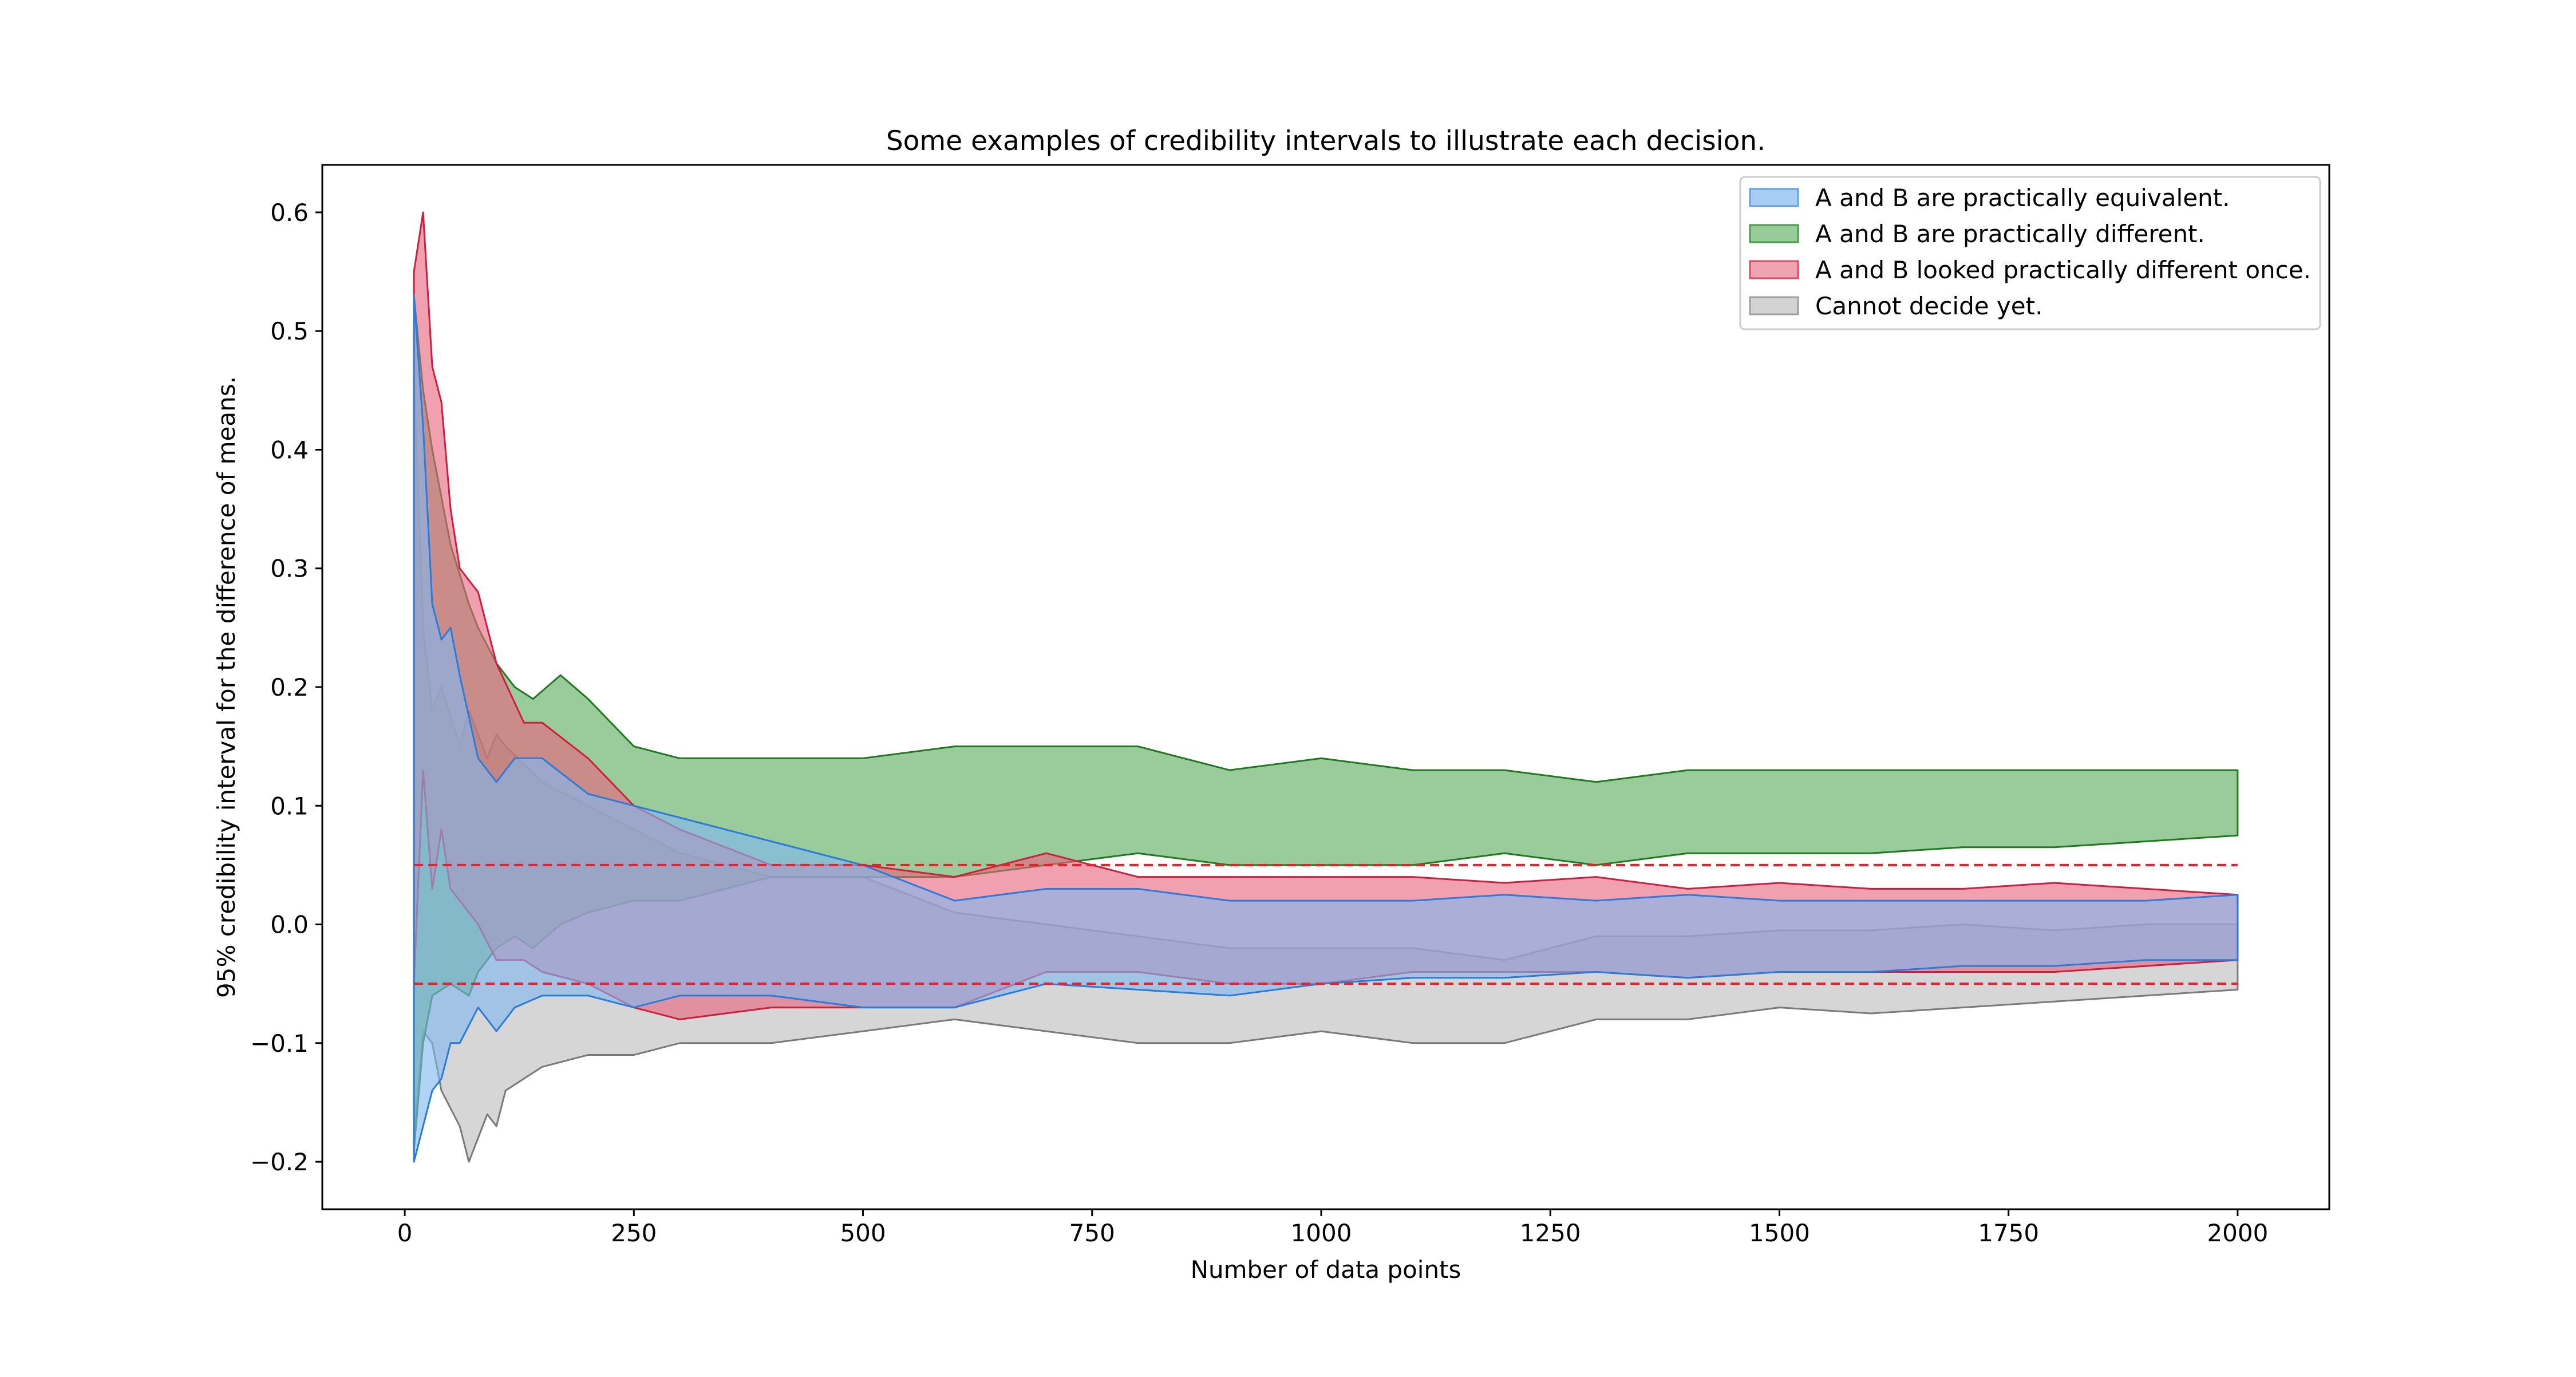 This screenshot has height=1377, width=2576. What do you see at coordinates (1326, 1270) in the screenshot?
I see `x-axis-label: Number of data points` at bounding box center [1326, 1270].